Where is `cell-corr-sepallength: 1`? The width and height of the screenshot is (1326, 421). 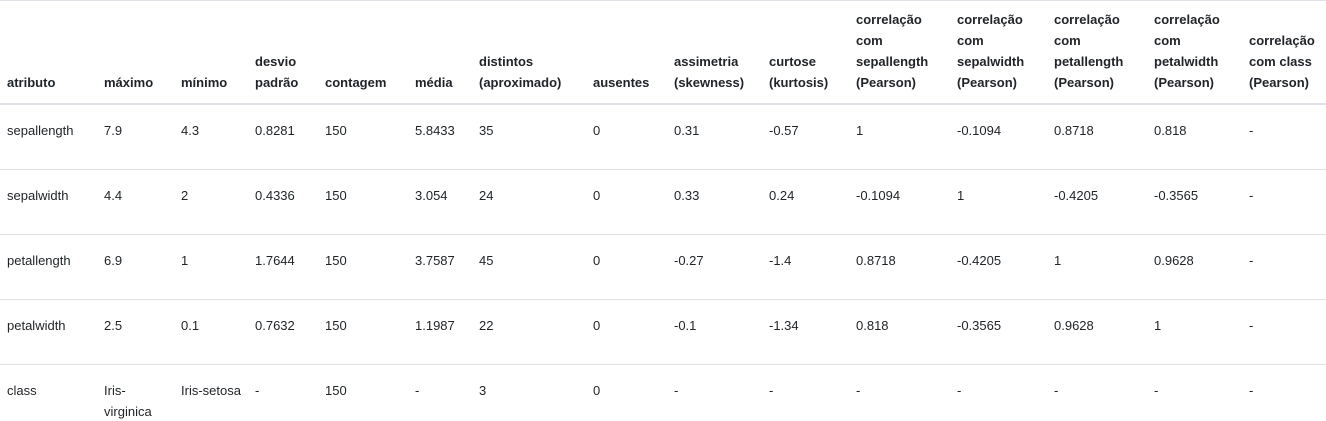
cell-corr-sepallength: 1 is located at coordinates (899, 137).